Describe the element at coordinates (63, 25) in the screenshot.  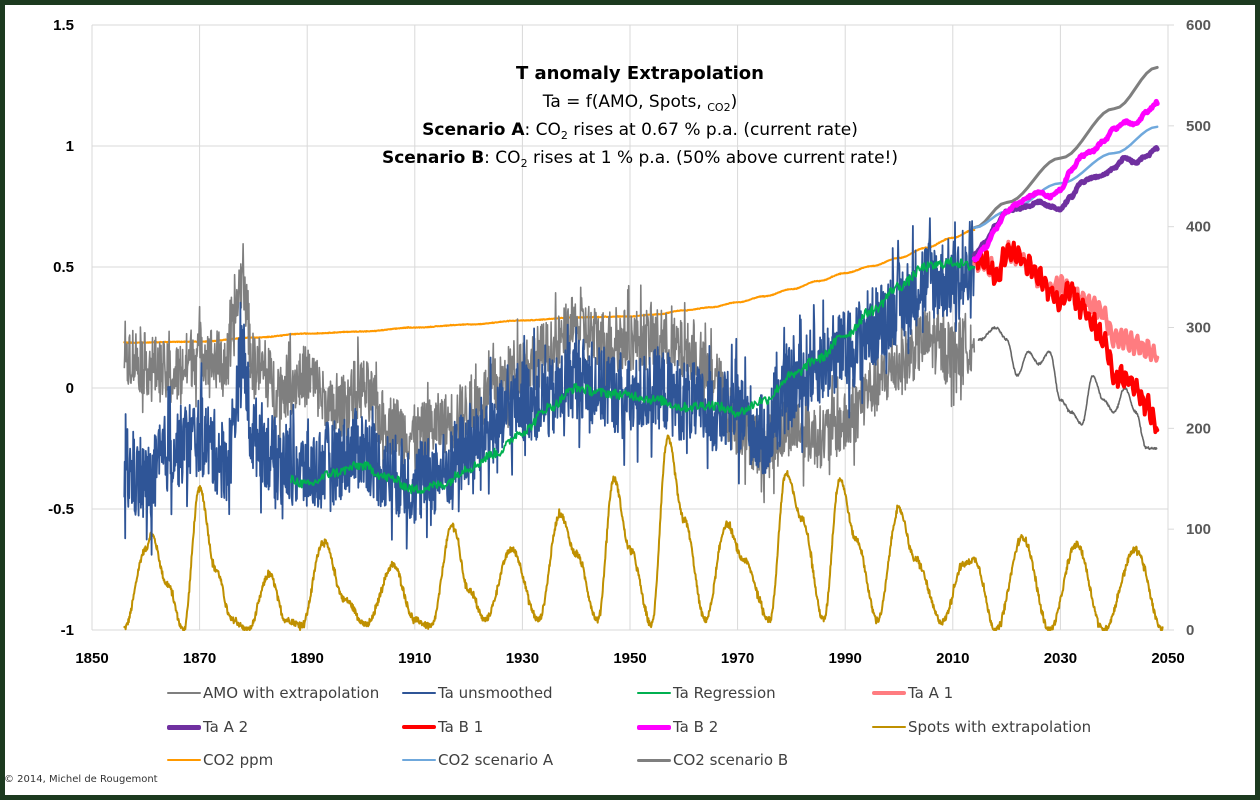
I see `y-tick-label: 1.5` at that location.